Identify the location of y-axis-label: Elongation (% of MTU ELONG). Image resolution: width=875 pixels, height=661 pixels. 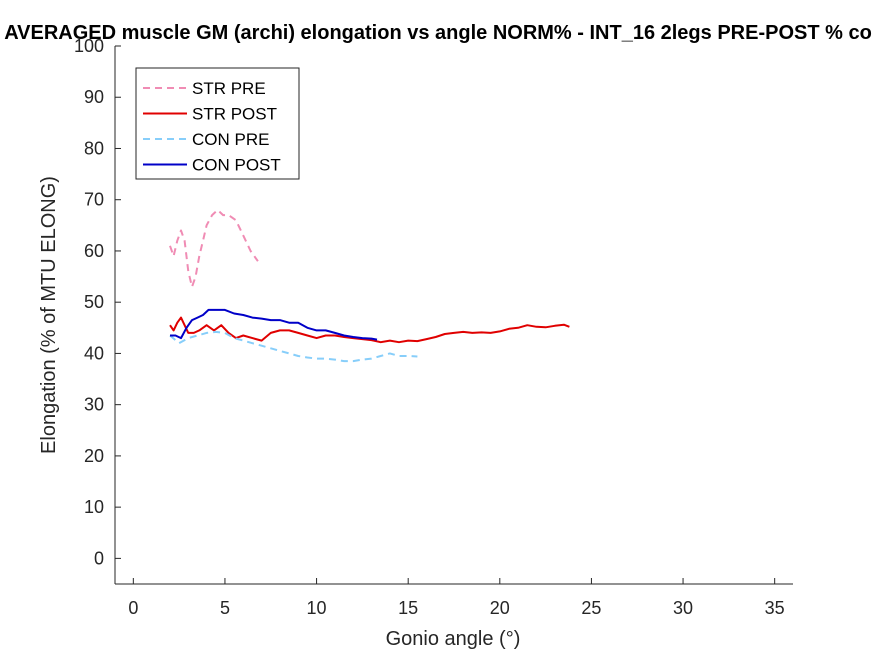
(49, 315).